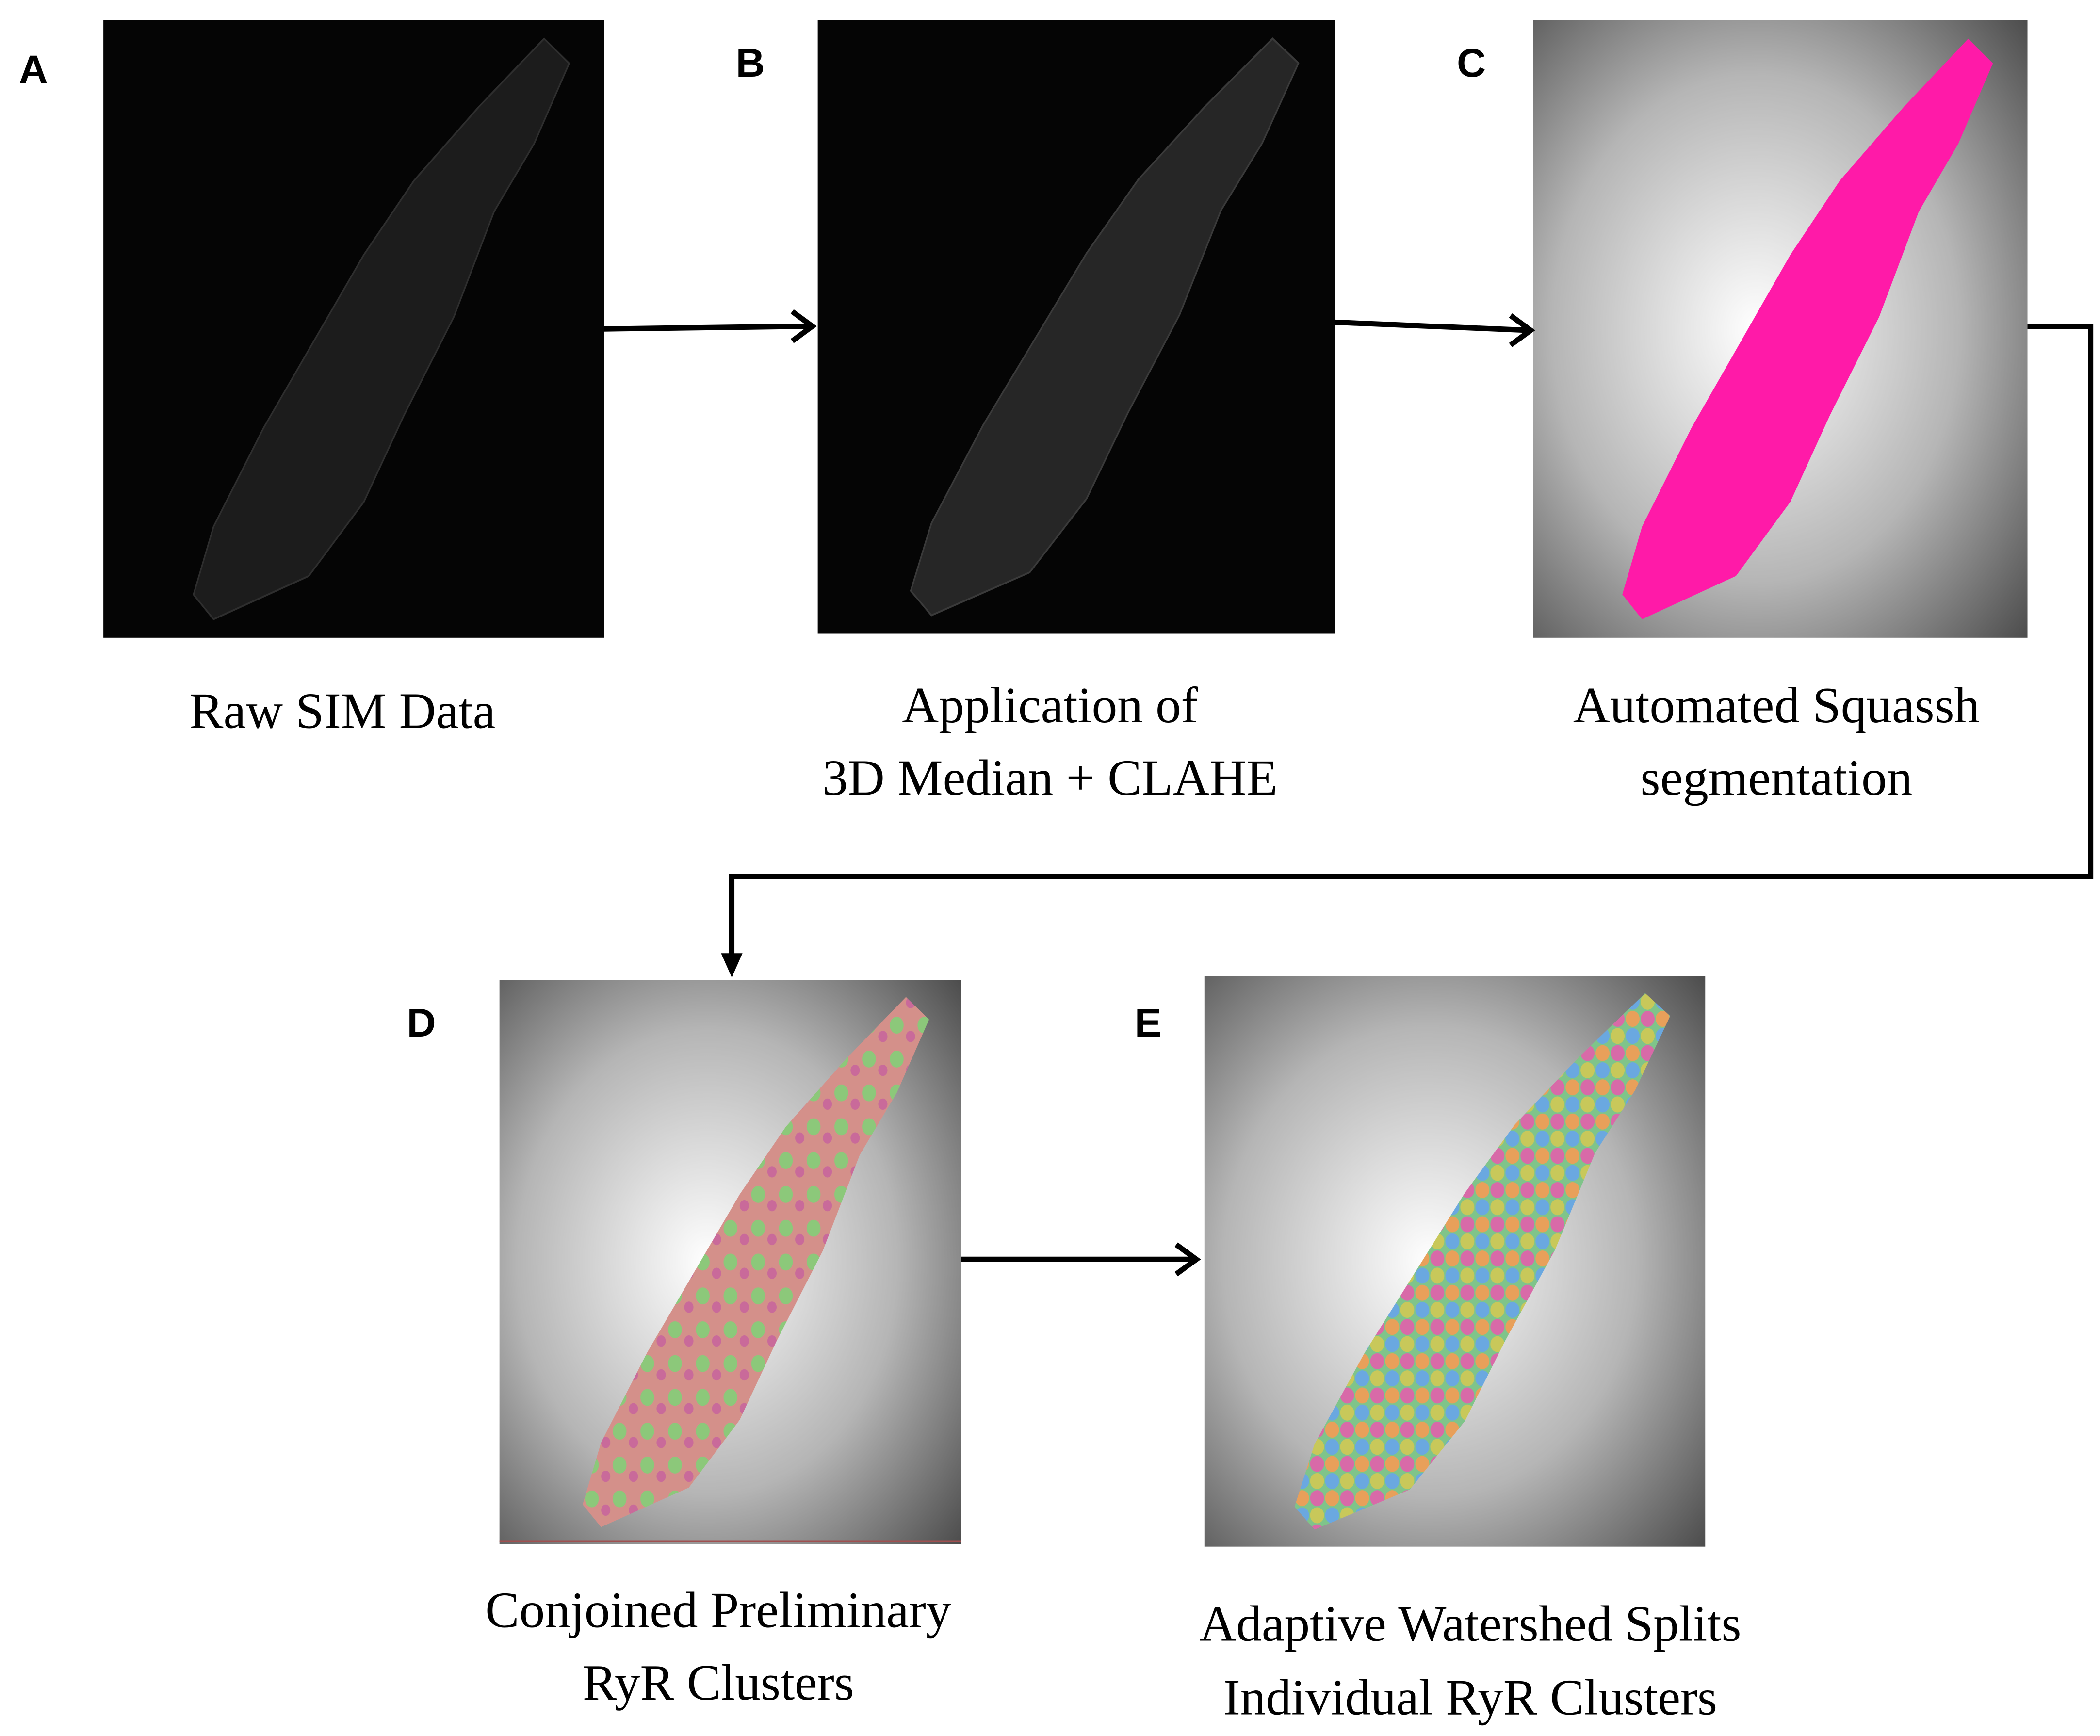 Image resolution: width=2100 pixels, height=1736 pixels. What do you see at coordinates (718, 1610) in the screenshot?
I see `caption: Conjoined Preliminary` at bounding box center [718, 1610].